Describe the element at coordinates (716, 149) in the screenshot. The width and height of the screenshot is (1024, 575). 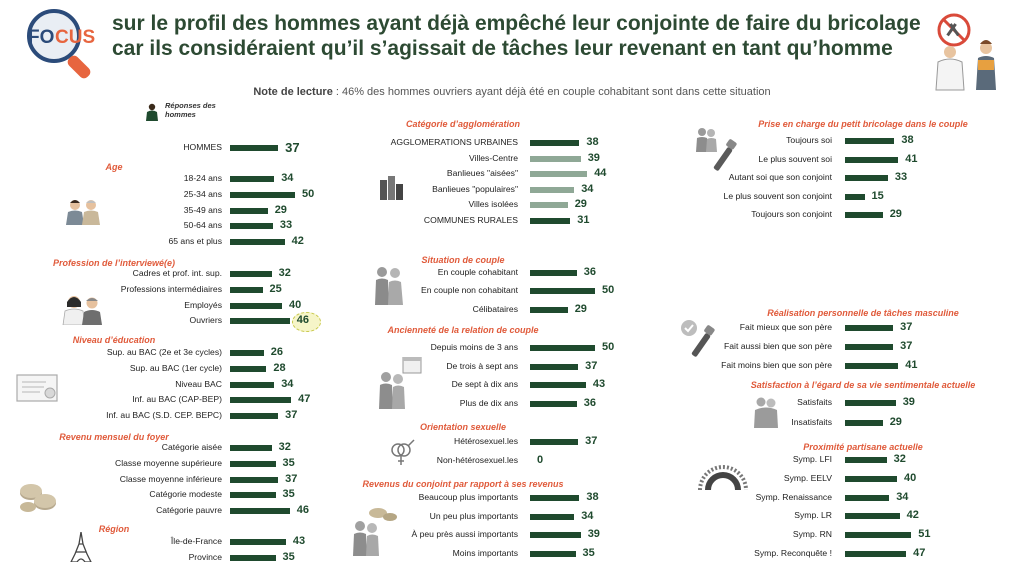
I see `couple-tools-icon` at that location.